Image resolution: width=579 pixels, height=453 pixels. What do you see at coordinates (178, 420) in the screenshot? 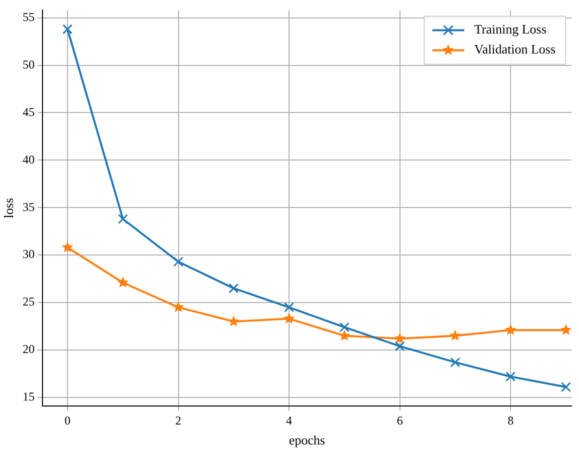
I see `x-tick-label: 2` at bounding box center [178, 420].